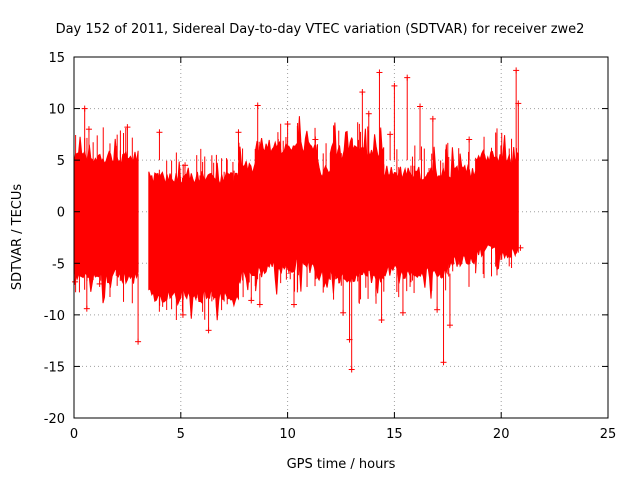 The width and height of the screenshot is (640, 480). What do you see at coordinates (56, 58) in the screenshot?
I see `y-tick-label-0: 15` at bounding box center [56, 58].